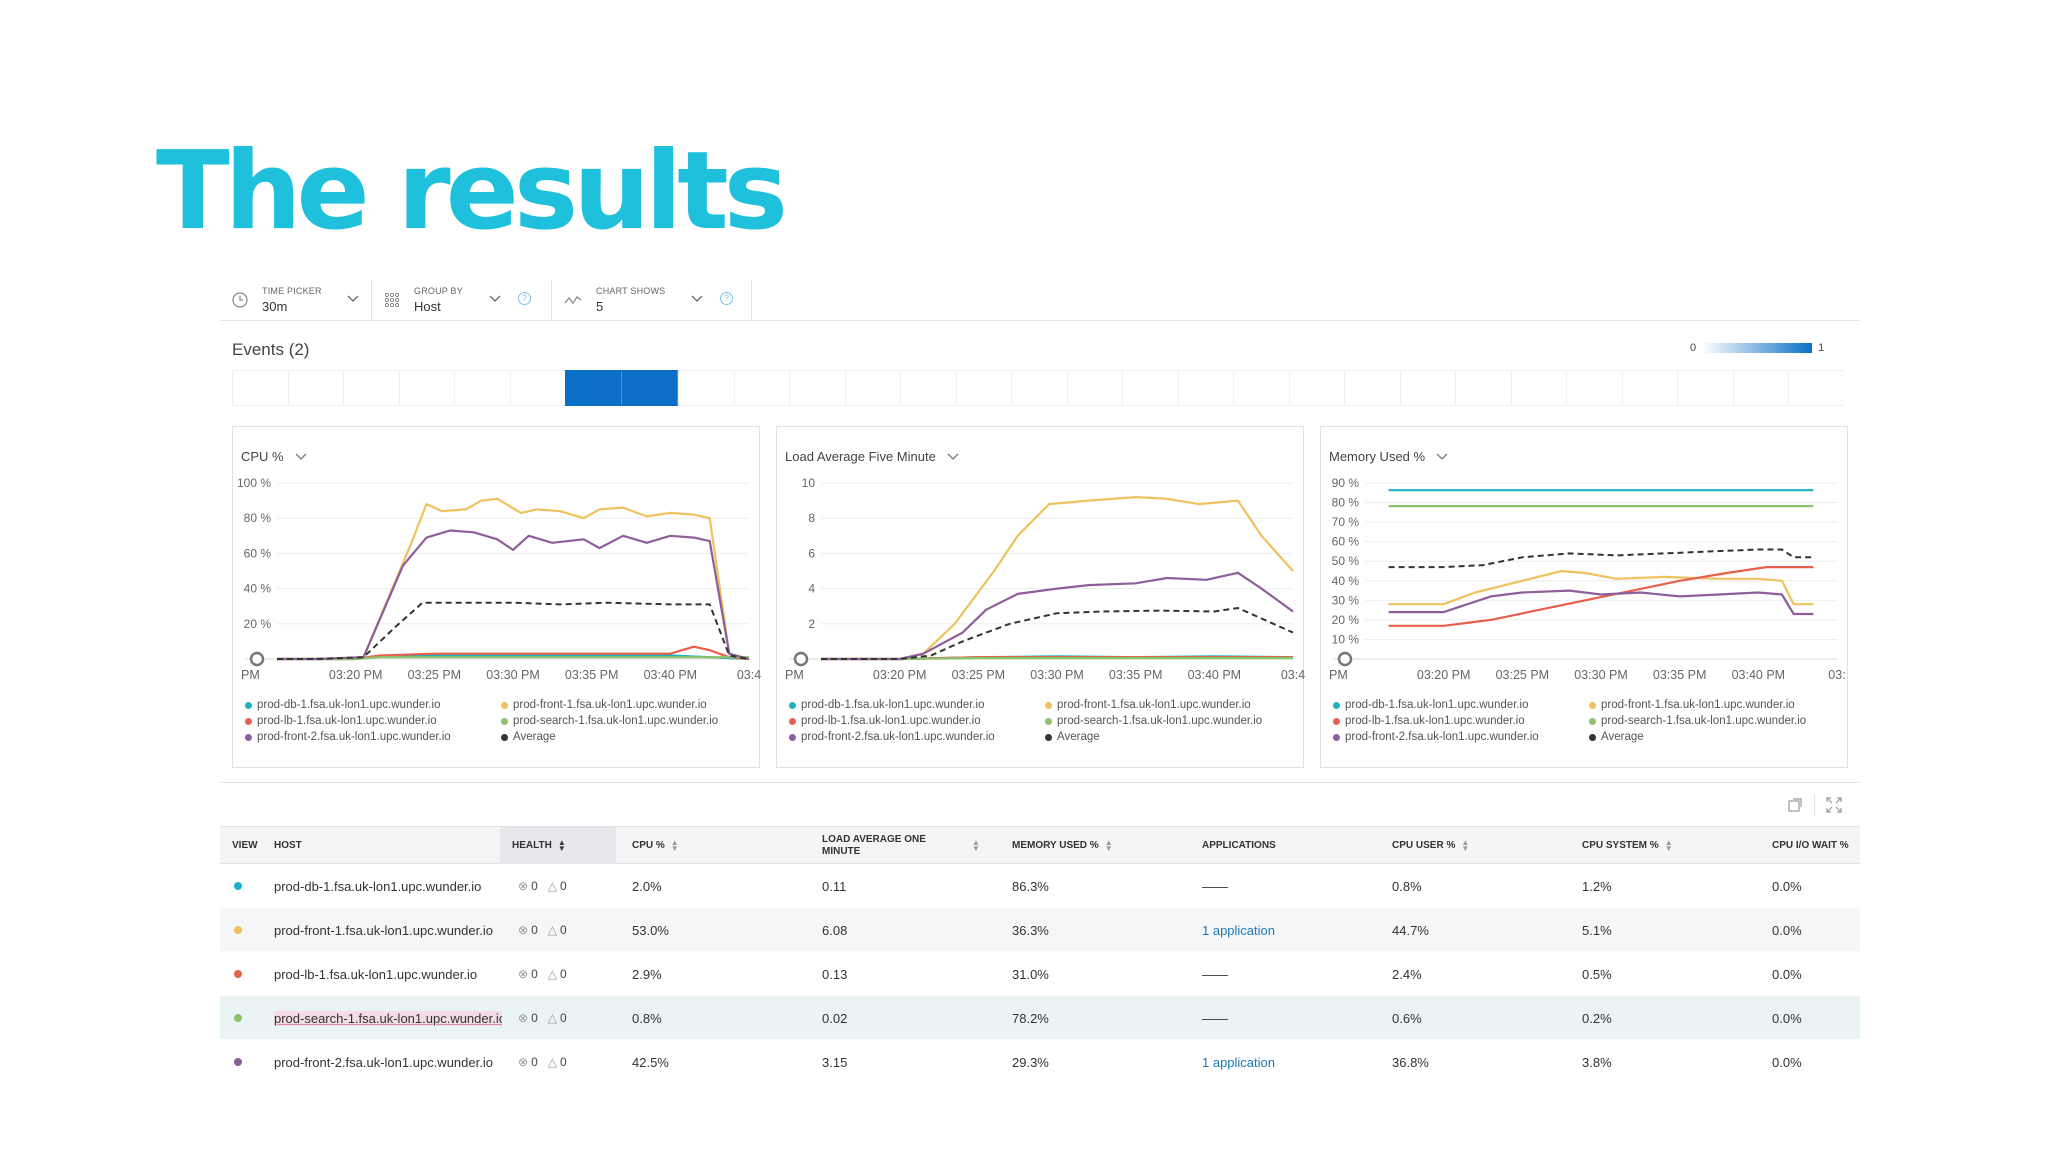  Describe the element at coordinates (296, 300) in the screenshot. I see `time-picker: TIME PICKER 30m` at that location.